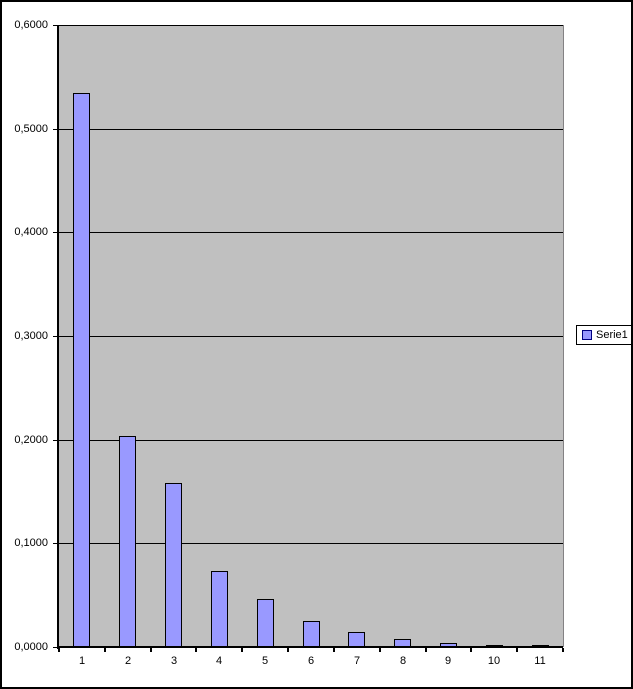  Describe the element at coordinates (612, 335) in the screenshot. I see `legend-label: Serie1` at that location.